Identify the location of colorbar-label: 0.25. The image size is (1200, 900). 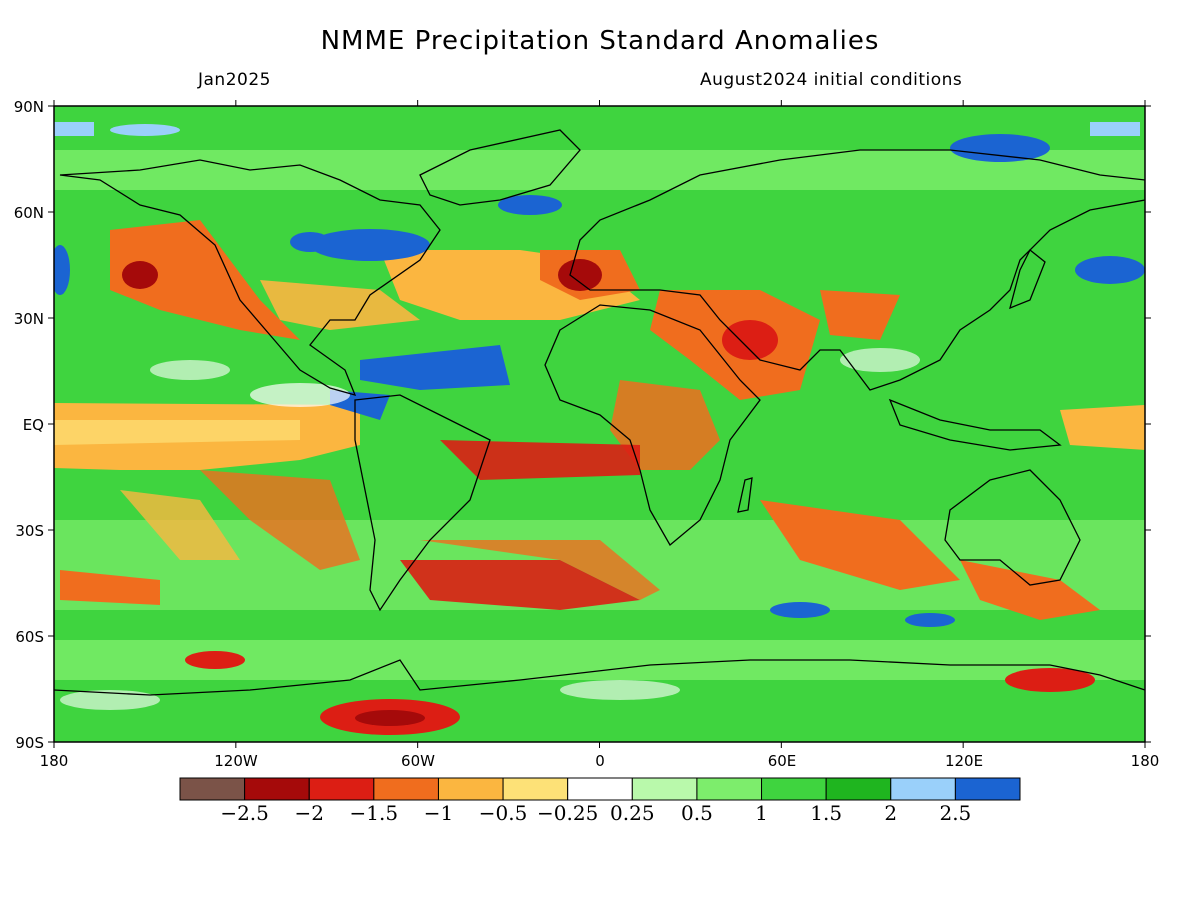
(632, 813).